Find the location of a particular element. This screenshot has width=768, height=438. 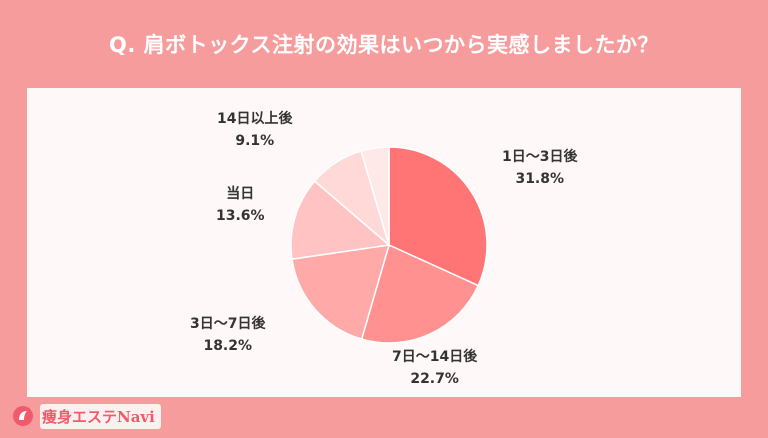

label-same-day-name: 当日 is located at coordinates (240, 194).